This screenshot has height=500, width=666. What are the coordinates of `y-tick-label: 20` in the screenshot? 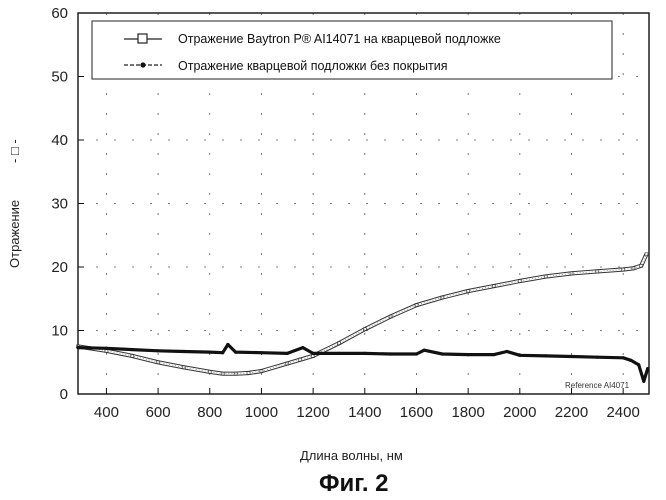 It's located at (59, 267).